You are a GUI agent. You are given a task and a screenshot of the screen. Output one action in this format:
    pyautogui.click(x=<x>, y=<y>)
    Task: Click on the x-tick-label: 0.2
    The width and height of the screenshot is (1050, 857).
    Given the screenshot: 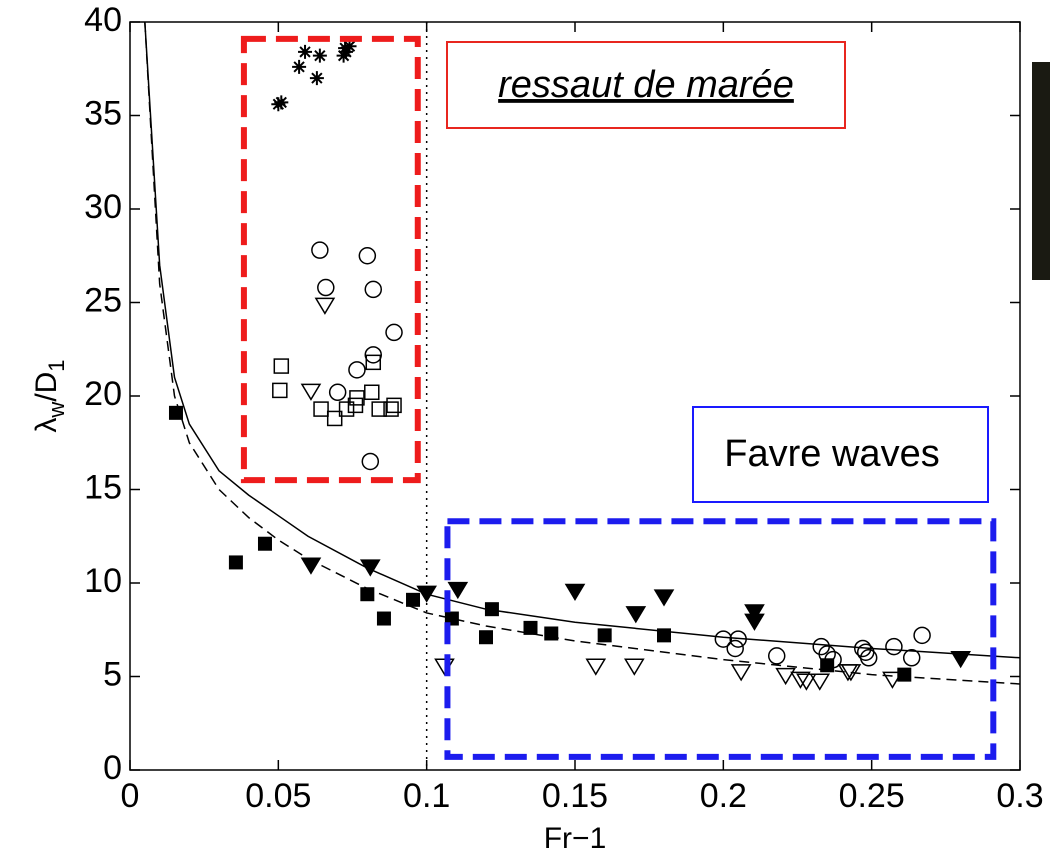 What is the action you would take?
    pyautogui.click(x=723, y=796)
    